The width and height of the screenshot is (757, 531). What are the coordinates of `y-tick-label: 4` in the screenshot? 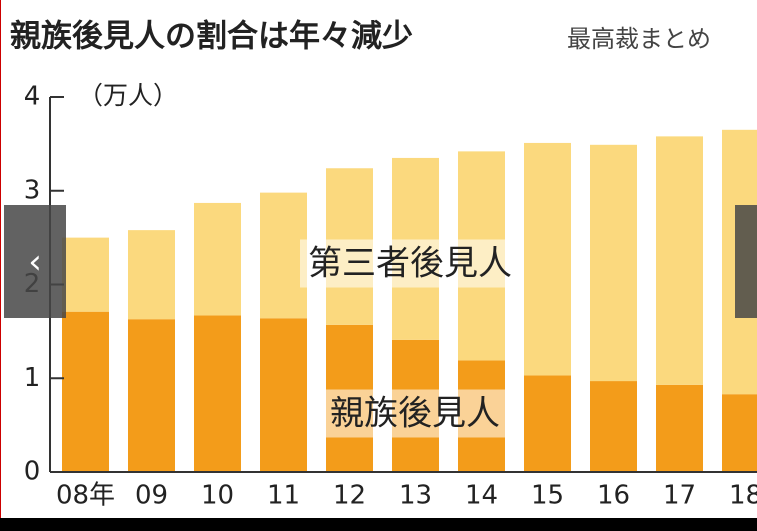 It's located at (32, 97).